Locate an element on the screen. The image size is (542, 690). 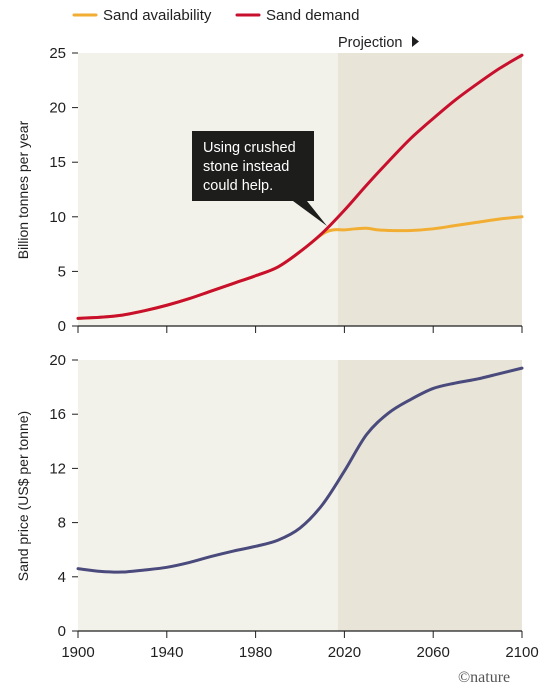
callout-line-3: could help. is located at coordinates (238, 186).